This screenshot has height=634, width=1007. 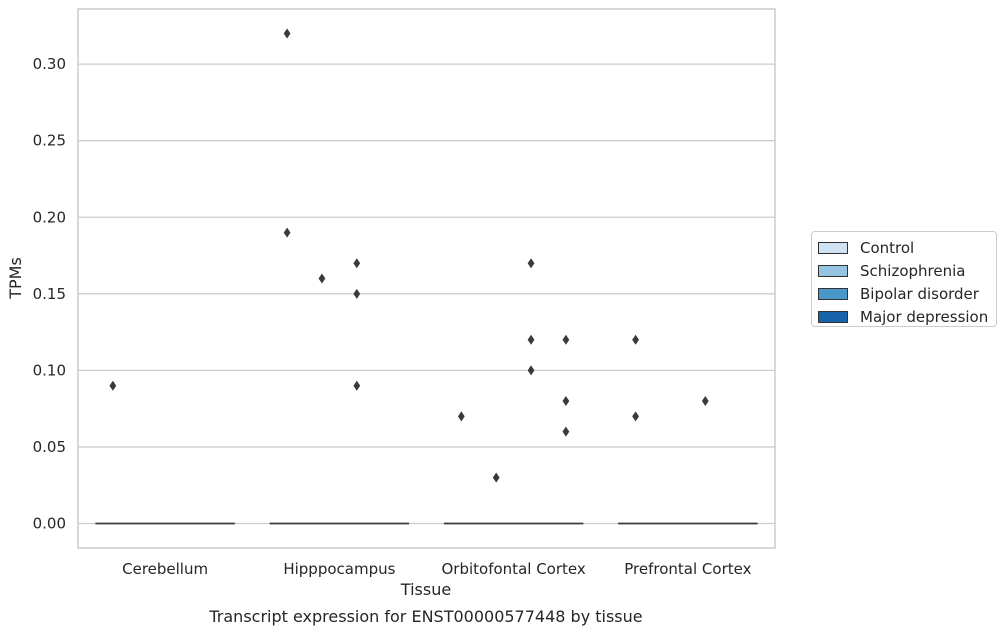 What do you see at coordinates (687, 569) in the screenshot?
I see `x-tick-label: Prefrontal Cortex` at bounding box center [687, 569].